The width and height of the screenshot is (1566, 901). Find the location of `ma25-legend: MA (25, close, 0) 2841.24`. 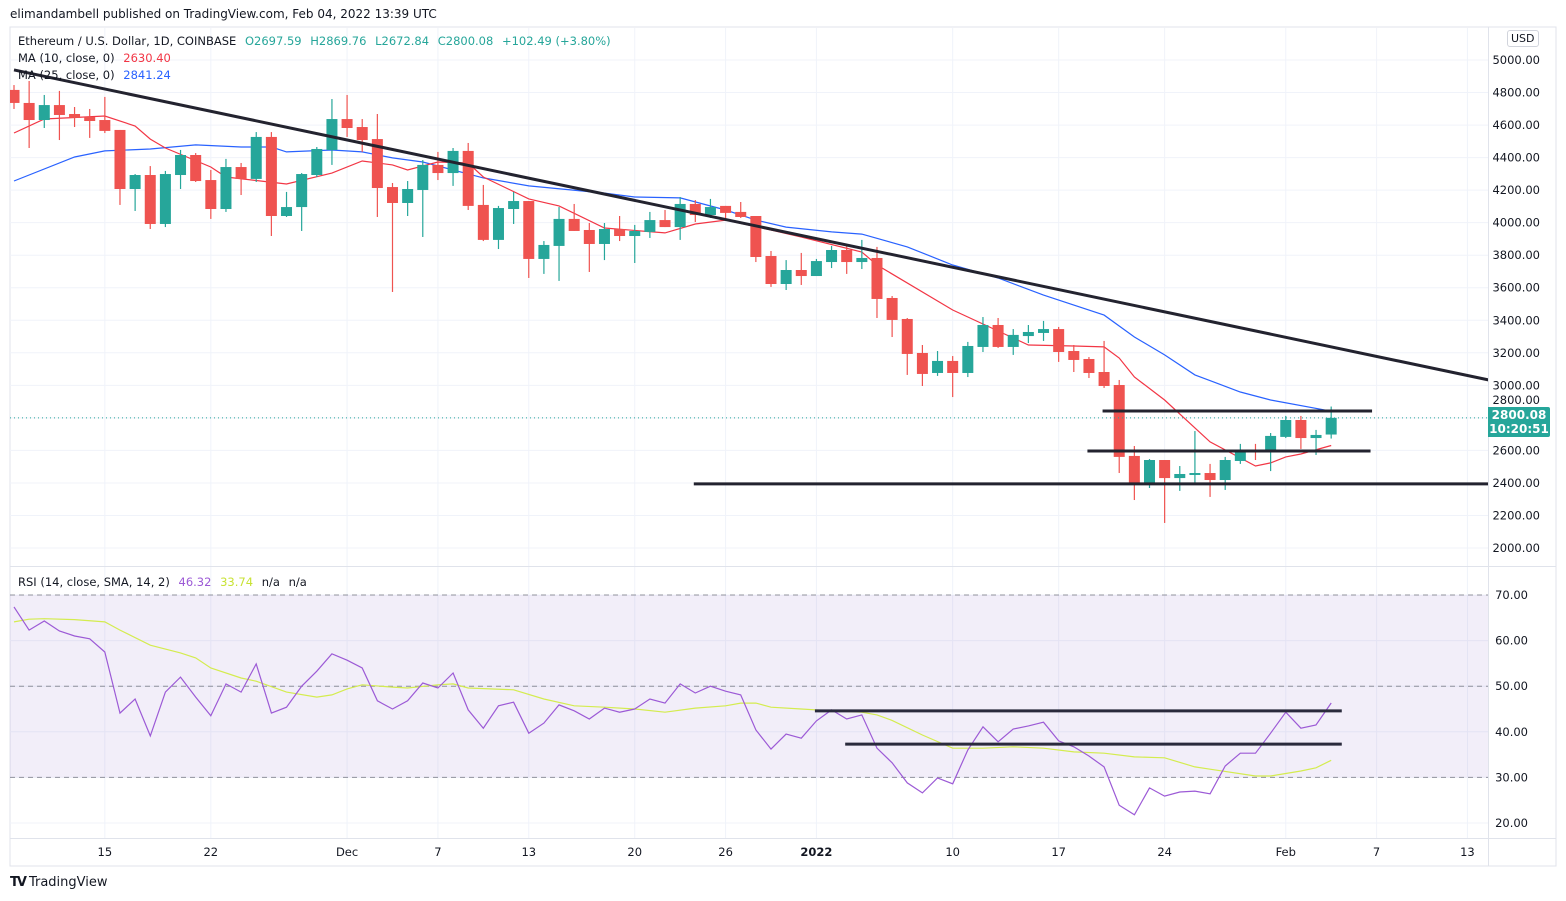

ma25-legend: MA (25, close, 0) 2841.24 is located at coordinates (97, 75).